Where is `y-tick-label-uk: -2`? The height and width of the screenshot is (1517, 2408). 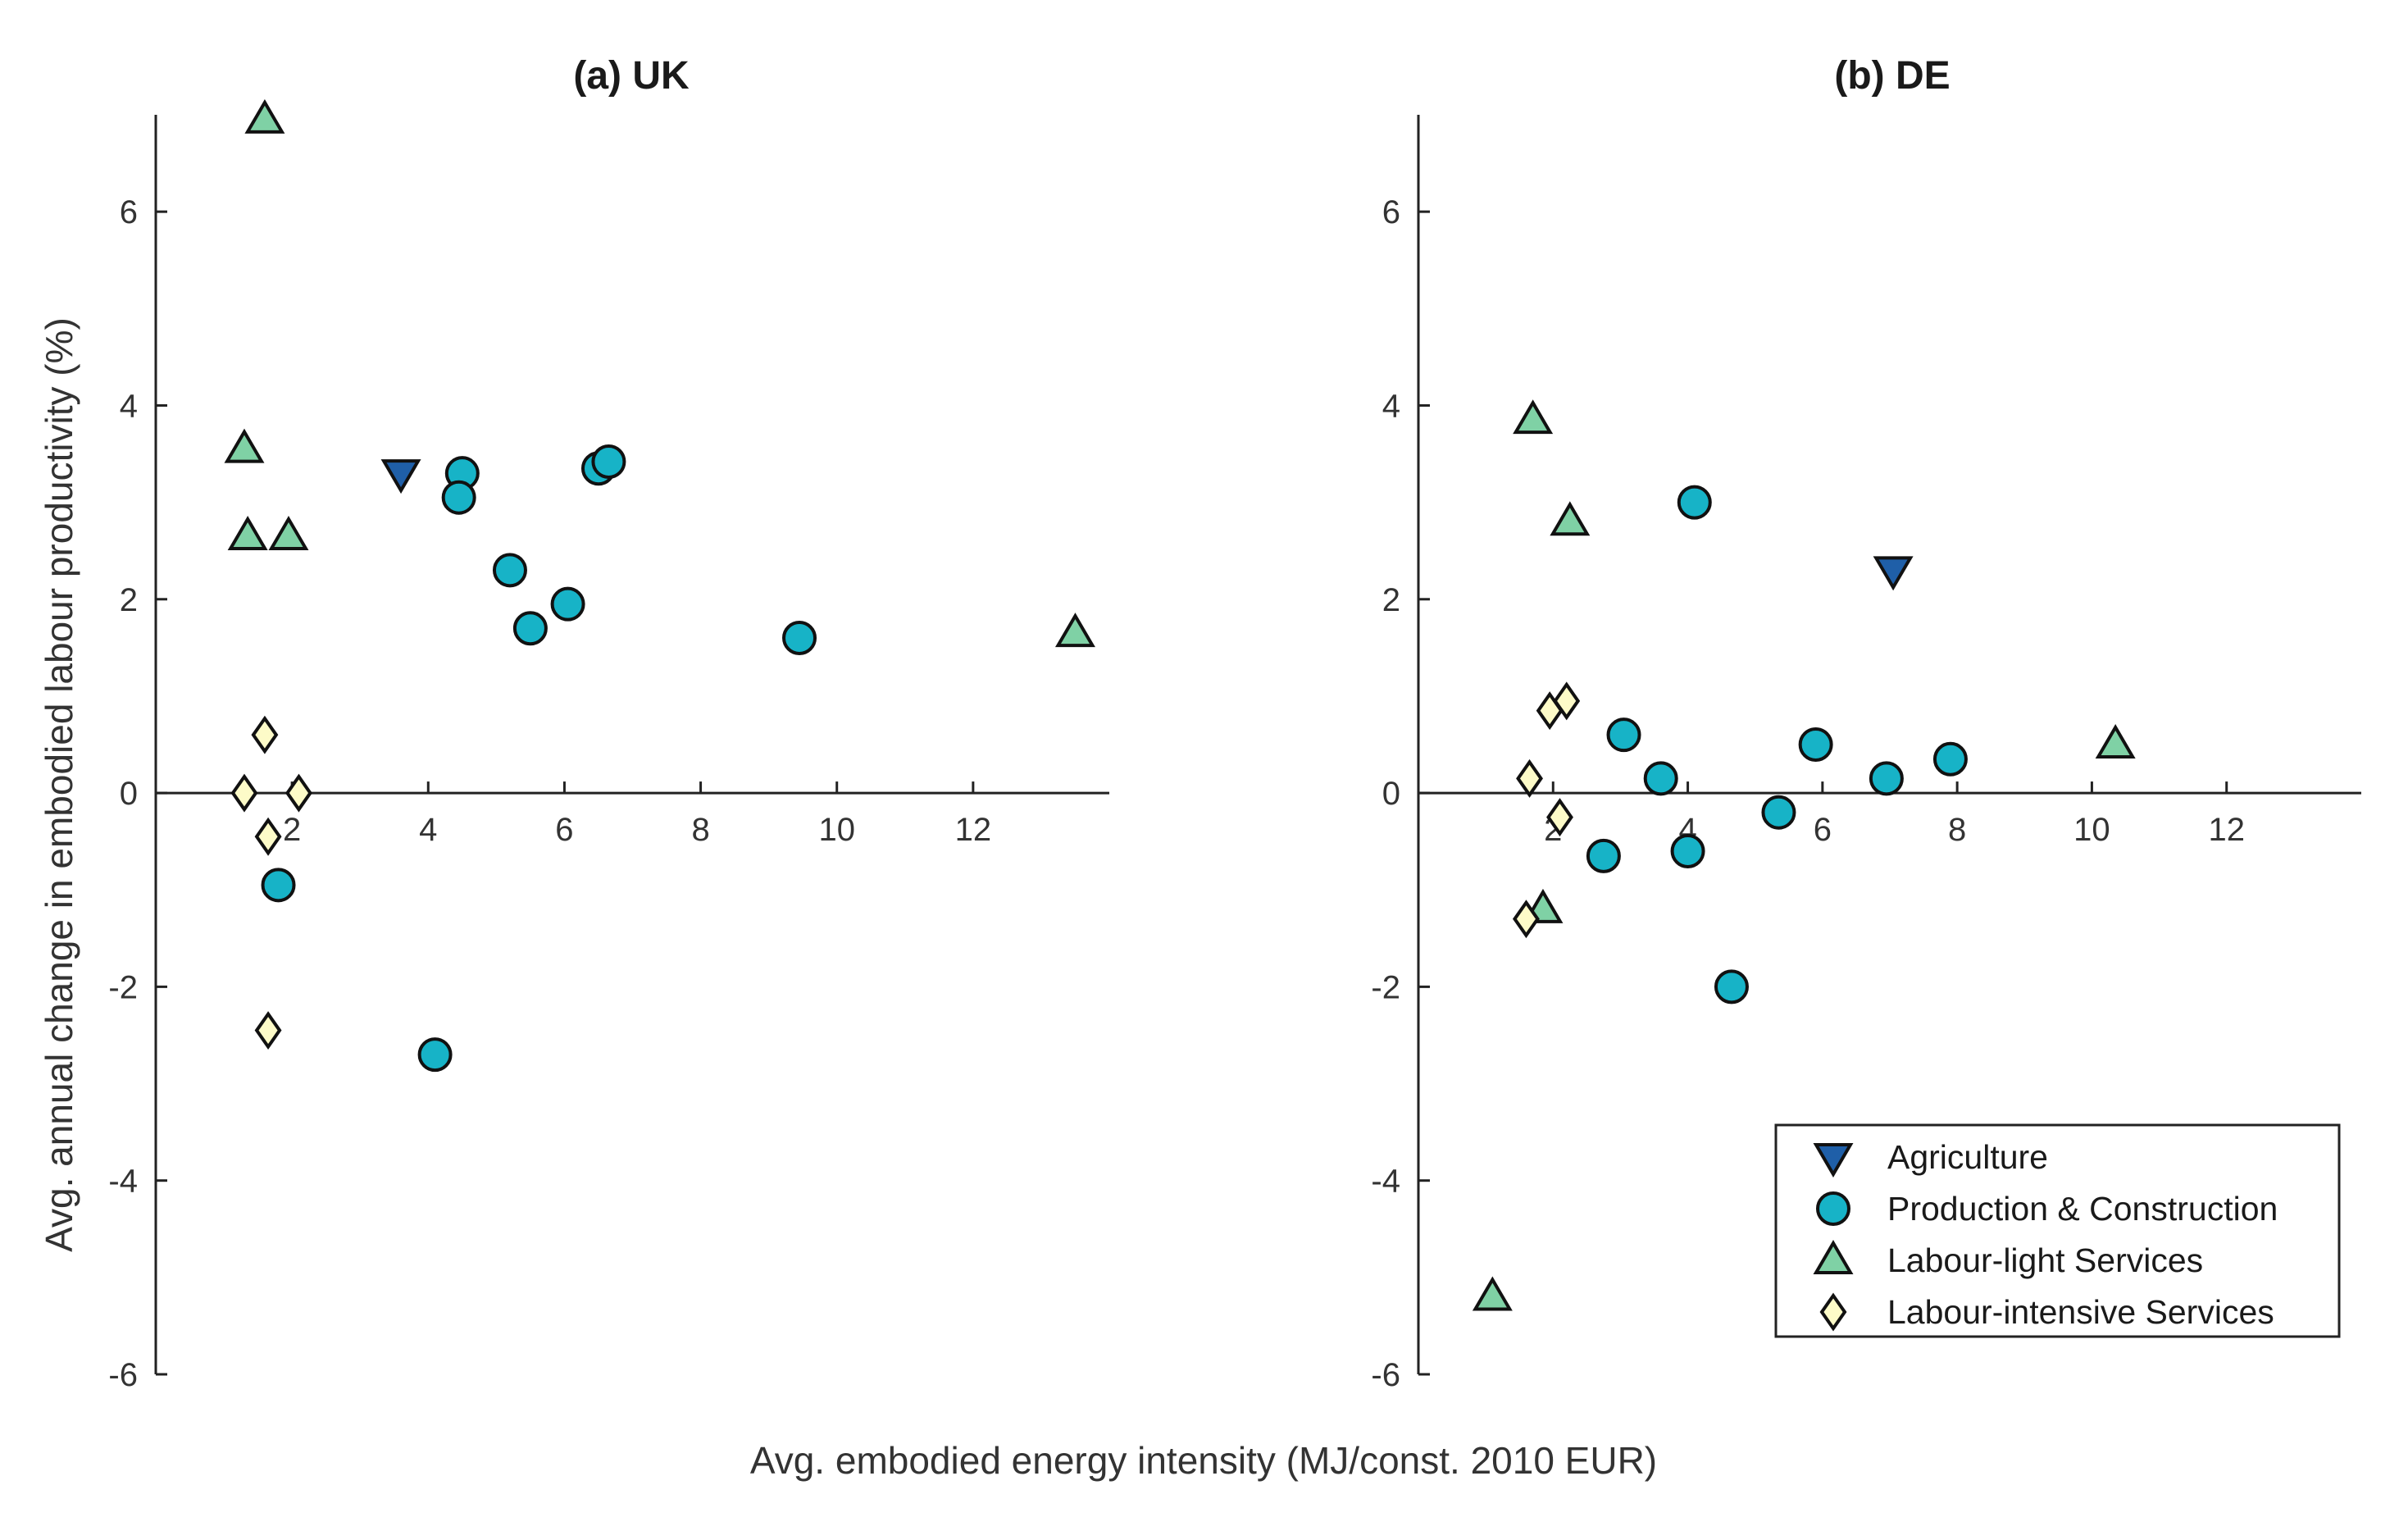 y-tick-label-uk: -2 is located at coordinates (123, 987).